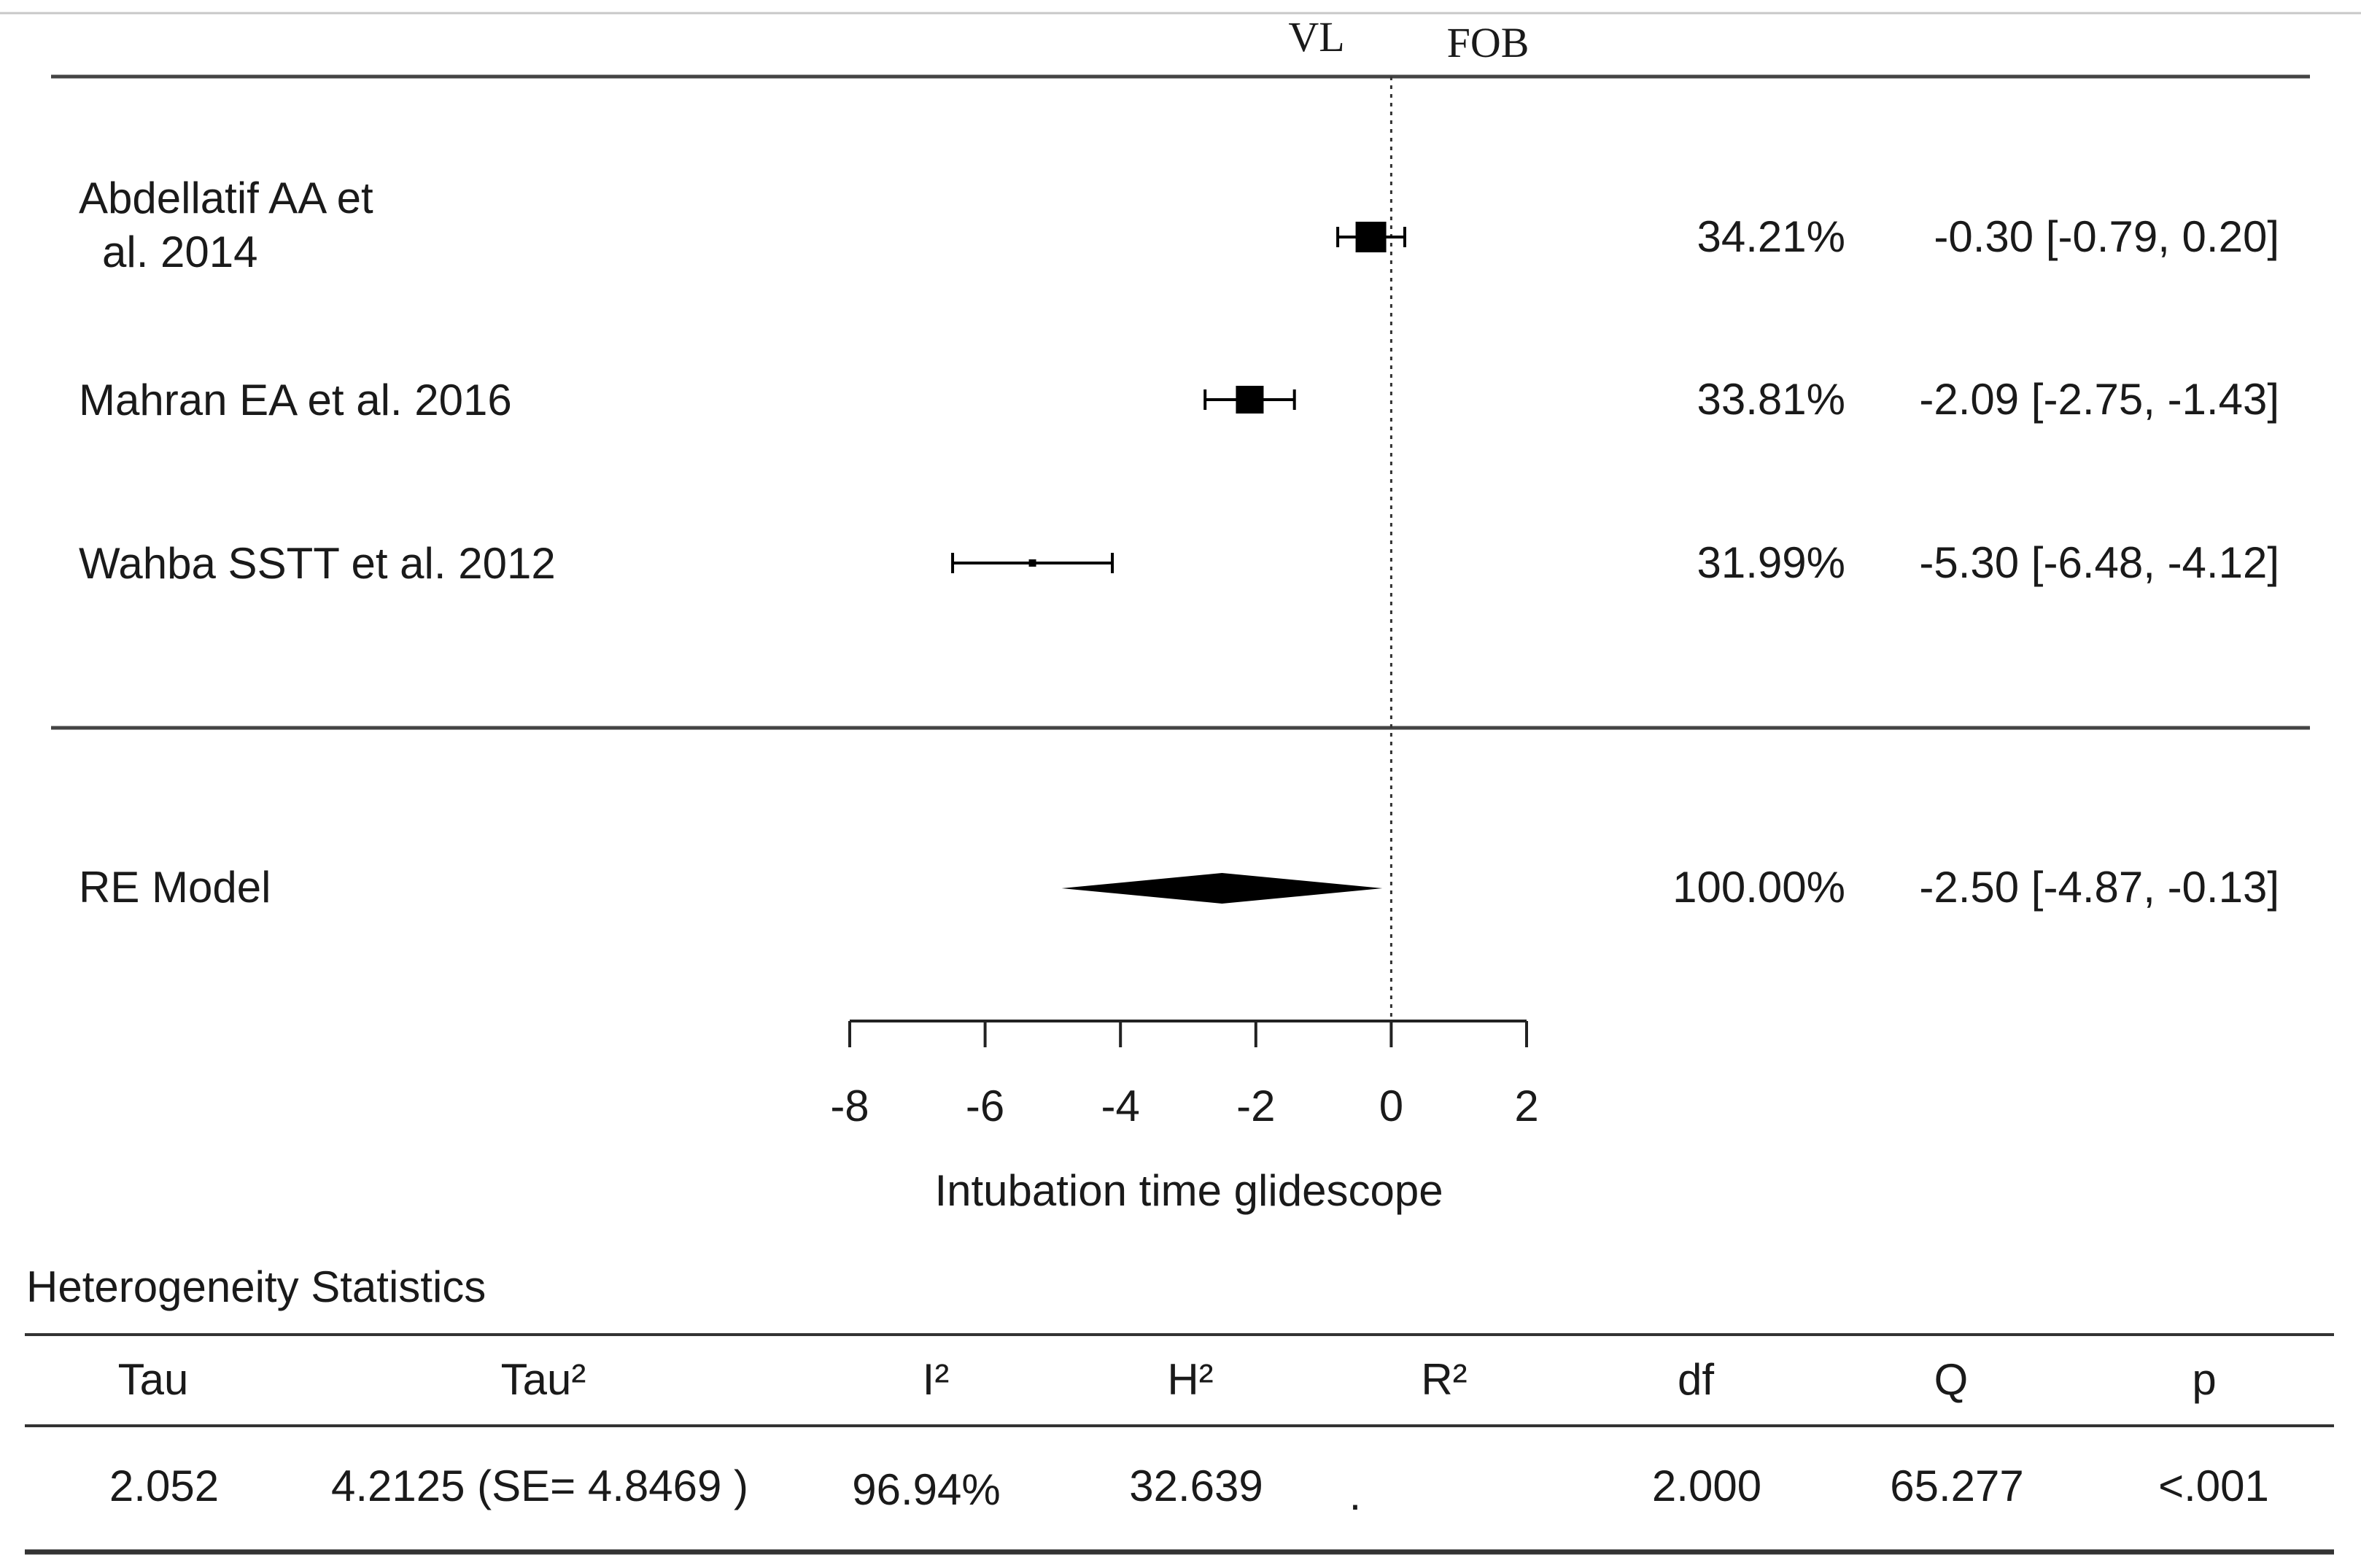 The image size is (2361, 1568). What do you see at coordinates (1951, 1379) in the screenshot?
I see `het-header: Q` at bounding box center [1951, 1379].